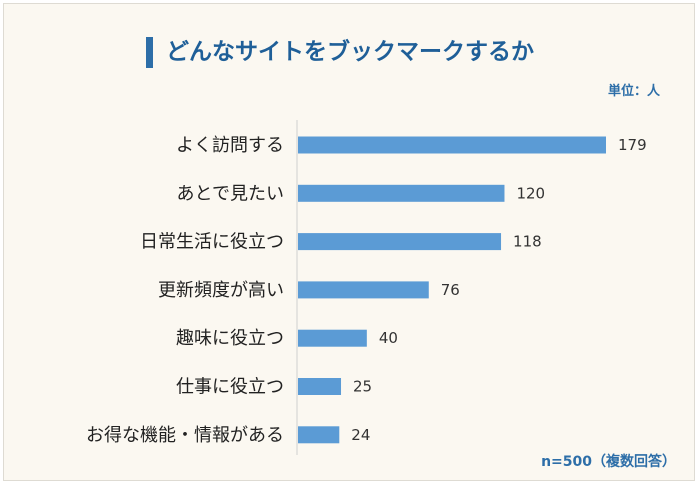 The image size is (700, 485). Describe the element at coordinates (230, 387) in the screenshot. I see `category-label: 仕事に役立つ` at that location.